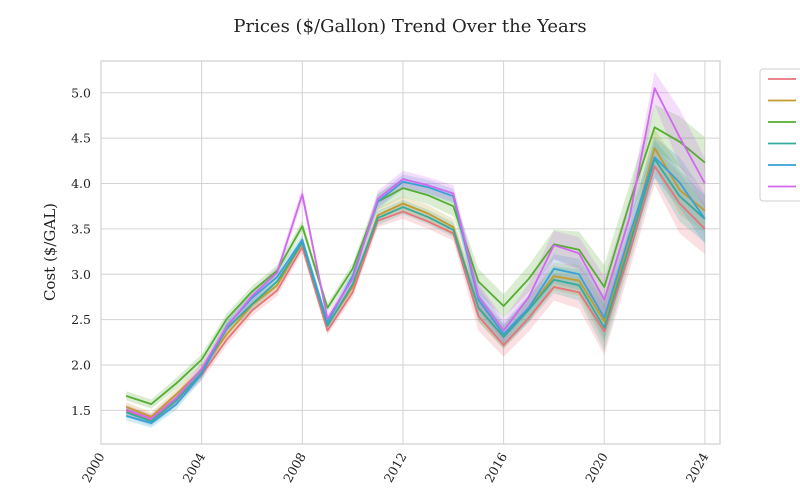 Image resolution: width=800 pixels, height=500 pixels. What do you see at coordinates (81, 274) in the screenshot?
I see `y-tick-label: 3.0` at bounding box center [81, 274].